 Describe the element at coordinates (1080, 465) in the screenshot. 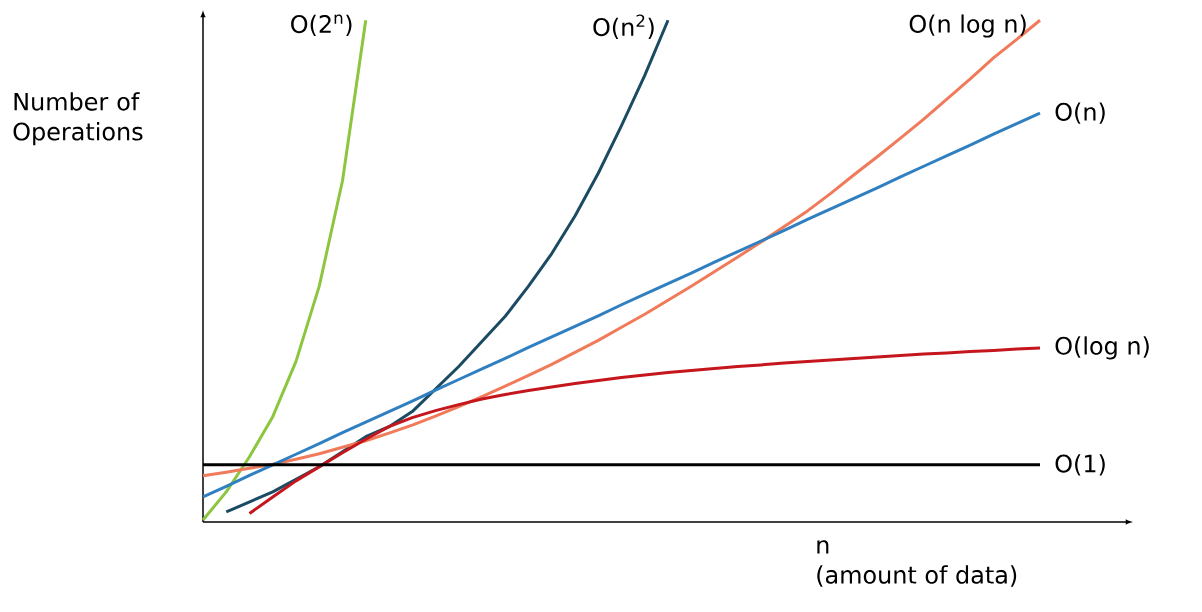

I see `series-label: O(1)` at that location.